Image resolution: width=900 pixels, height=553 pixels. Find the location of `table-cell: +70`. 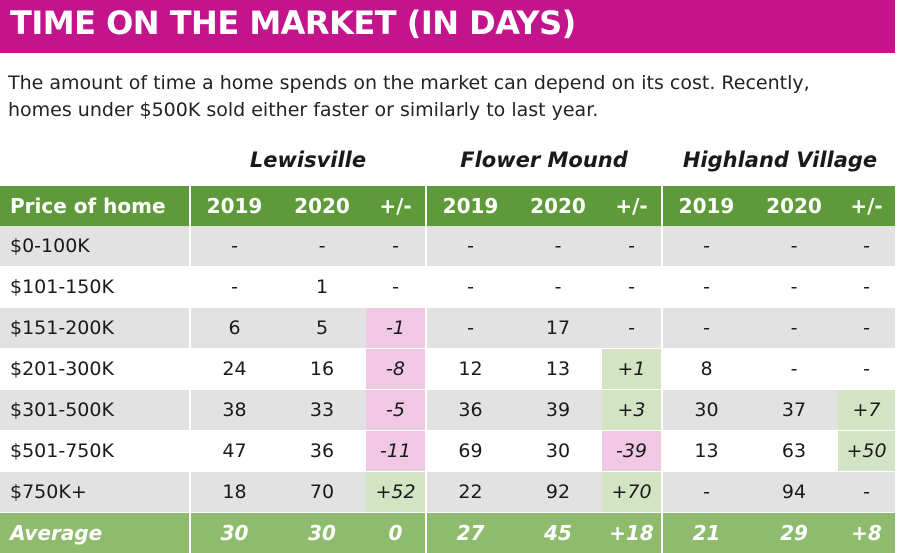

table-cell: +70 is located at coordinates (632, 492).